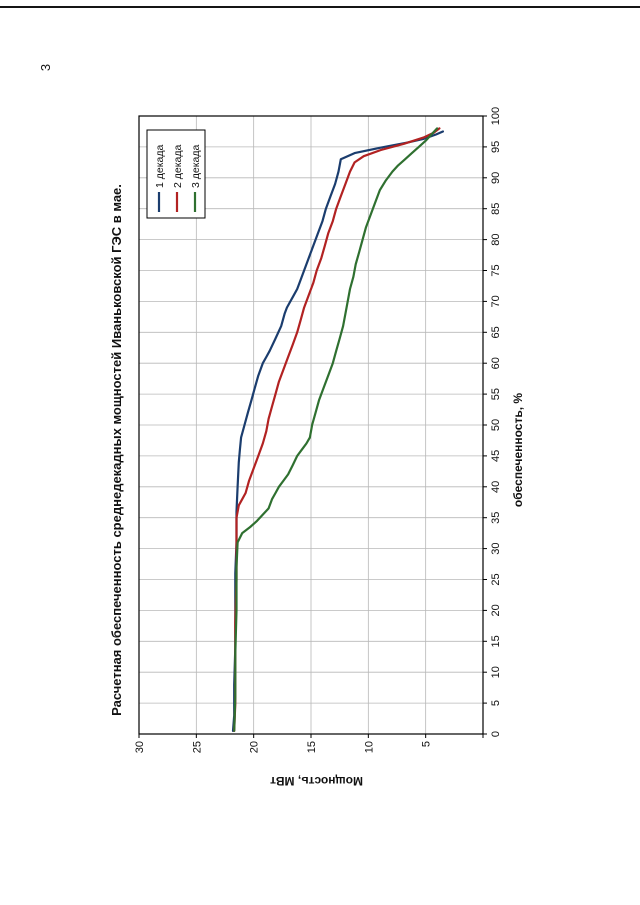  Describe the element at coordinates (496, 579) in the screenshot. I see `x-tick-label: 25` at that location.